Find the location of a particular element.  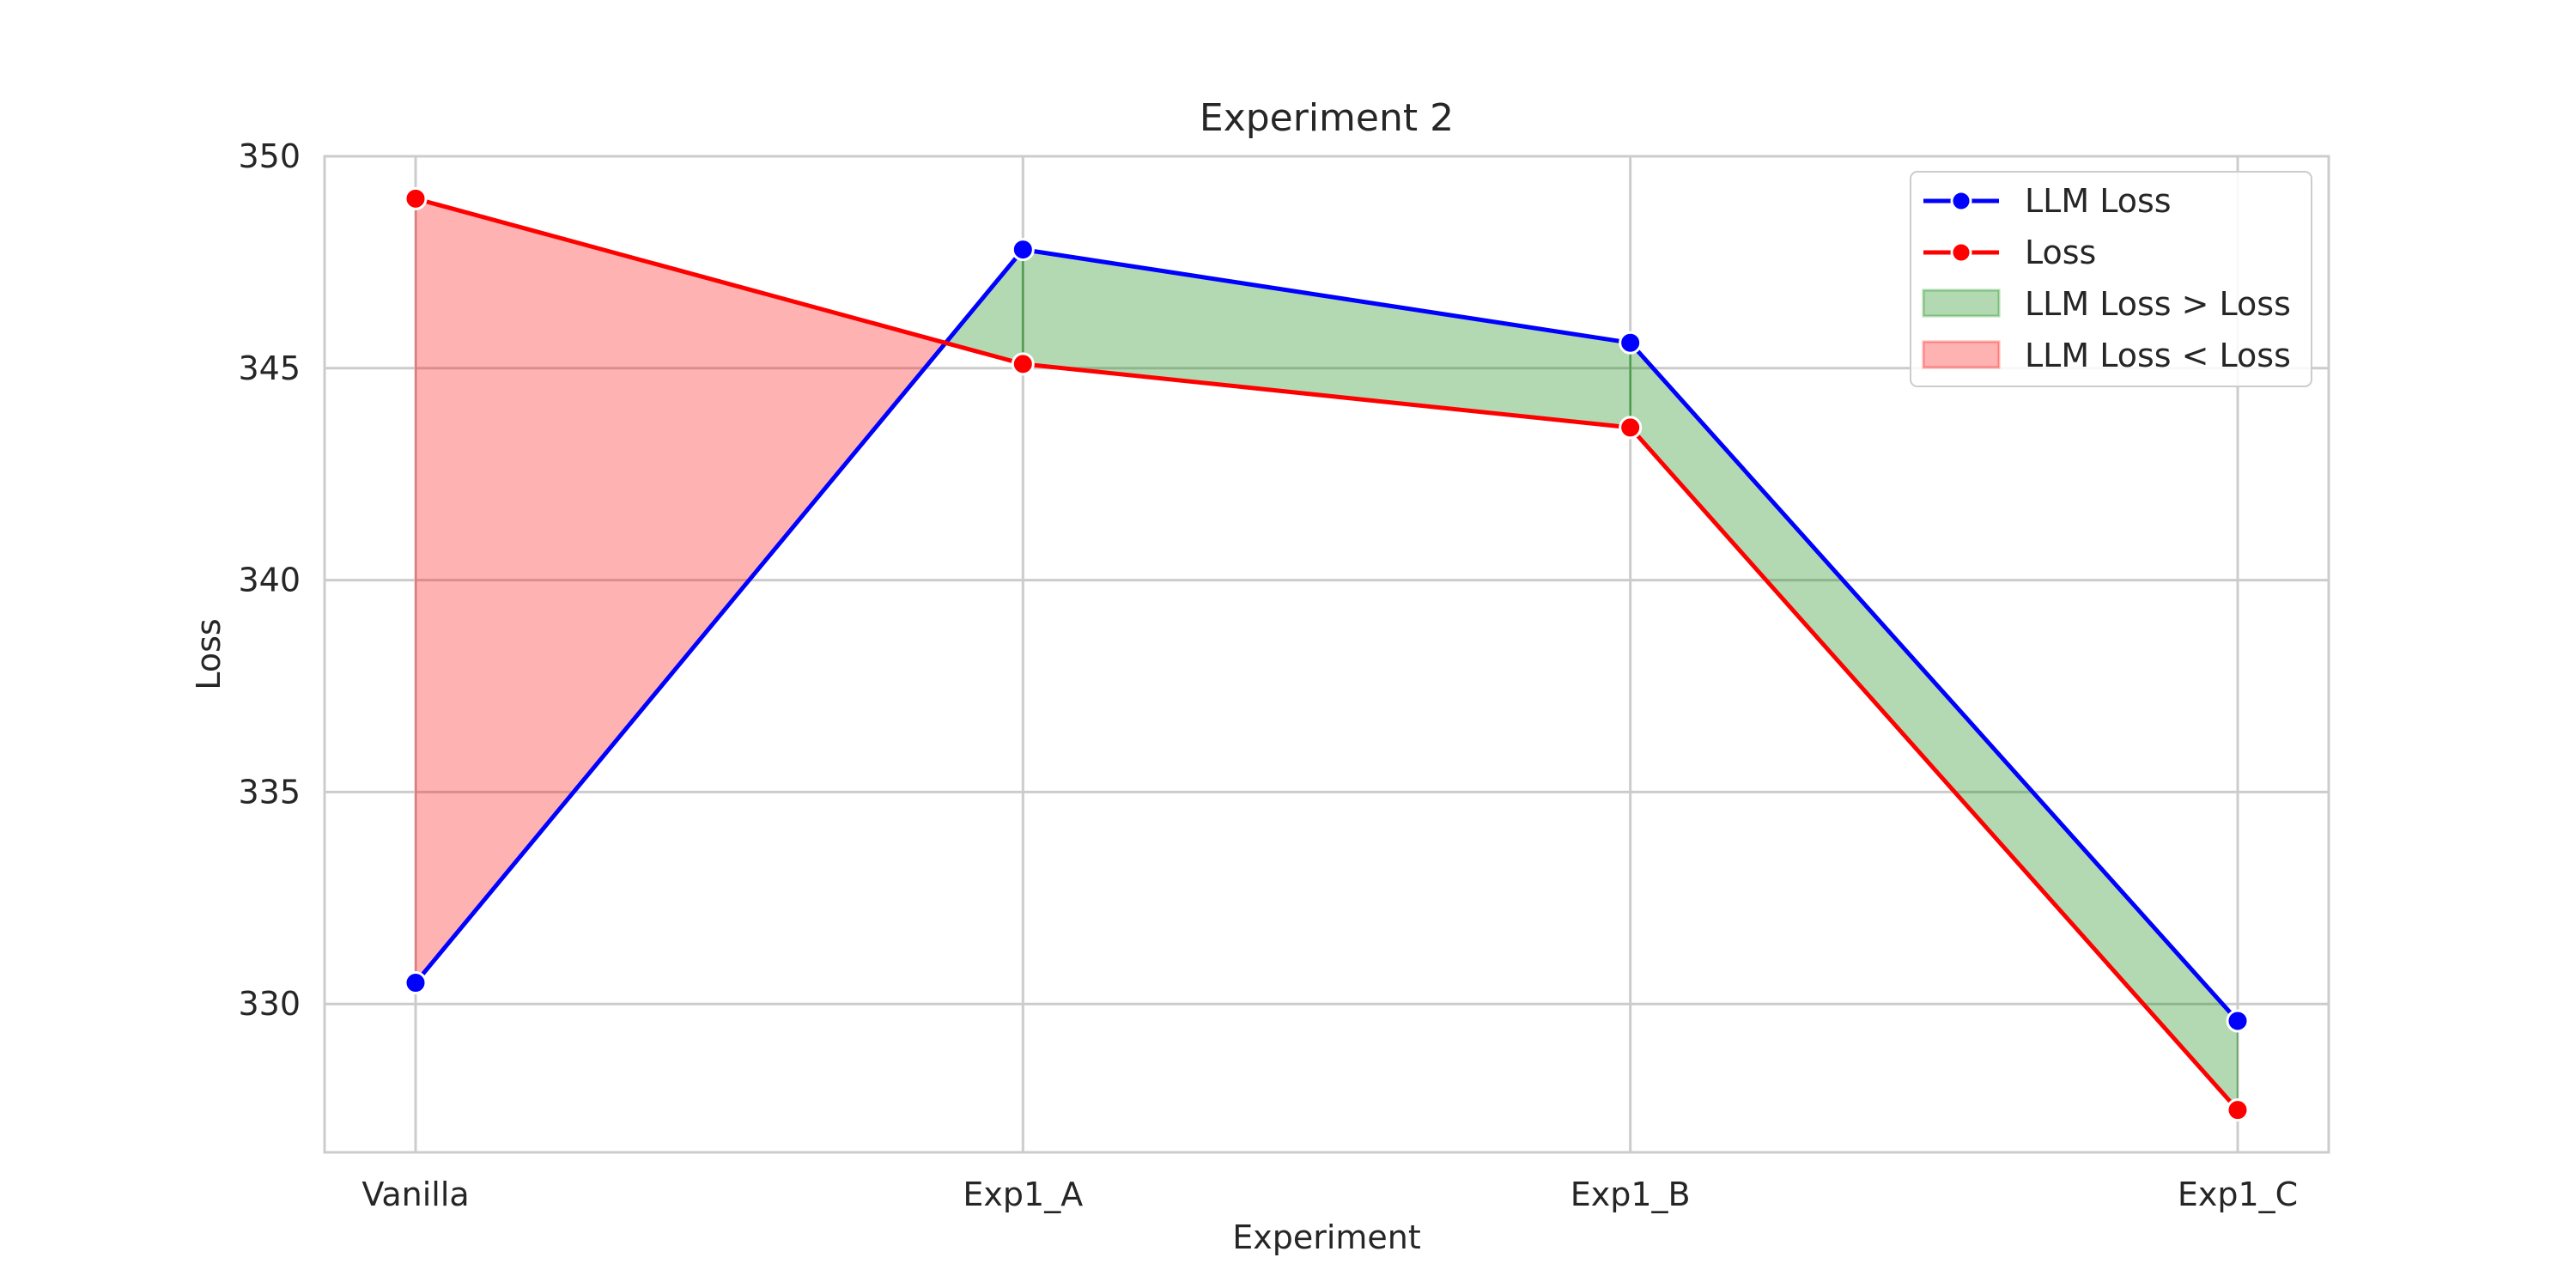

chart-title: Experiment 2 is located at coordinates (1327, 118).